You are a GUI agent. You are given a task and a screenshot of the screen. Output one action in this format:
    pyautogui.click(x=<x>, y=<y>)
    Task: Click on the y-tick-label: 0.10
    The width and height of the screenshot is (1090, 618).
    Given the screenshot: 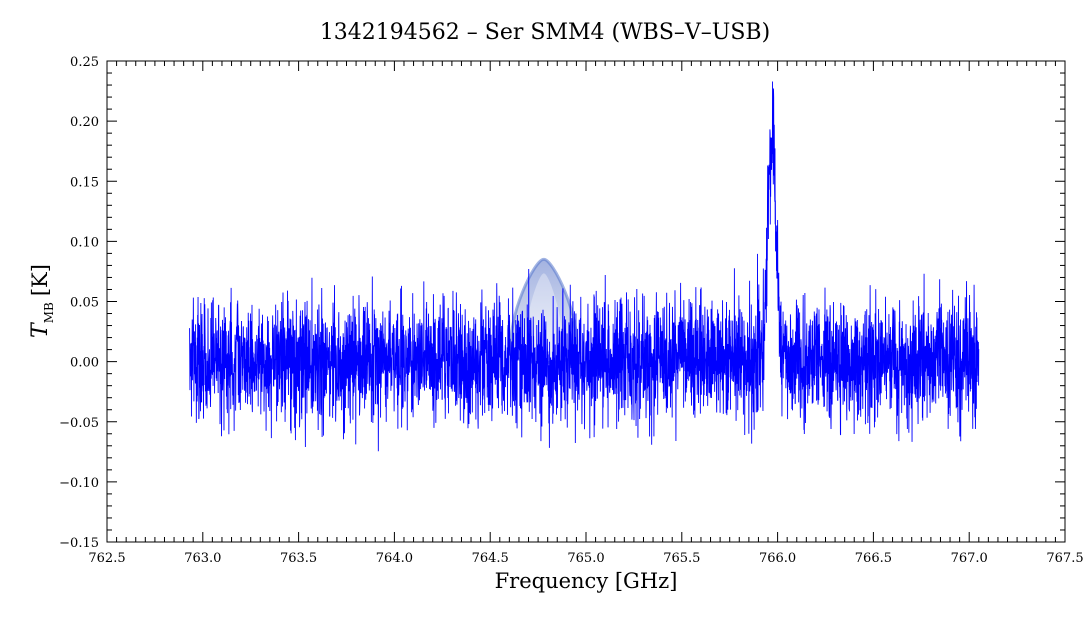 What is the action you would take?
    pyautogui.click(x=84, y=242)
    